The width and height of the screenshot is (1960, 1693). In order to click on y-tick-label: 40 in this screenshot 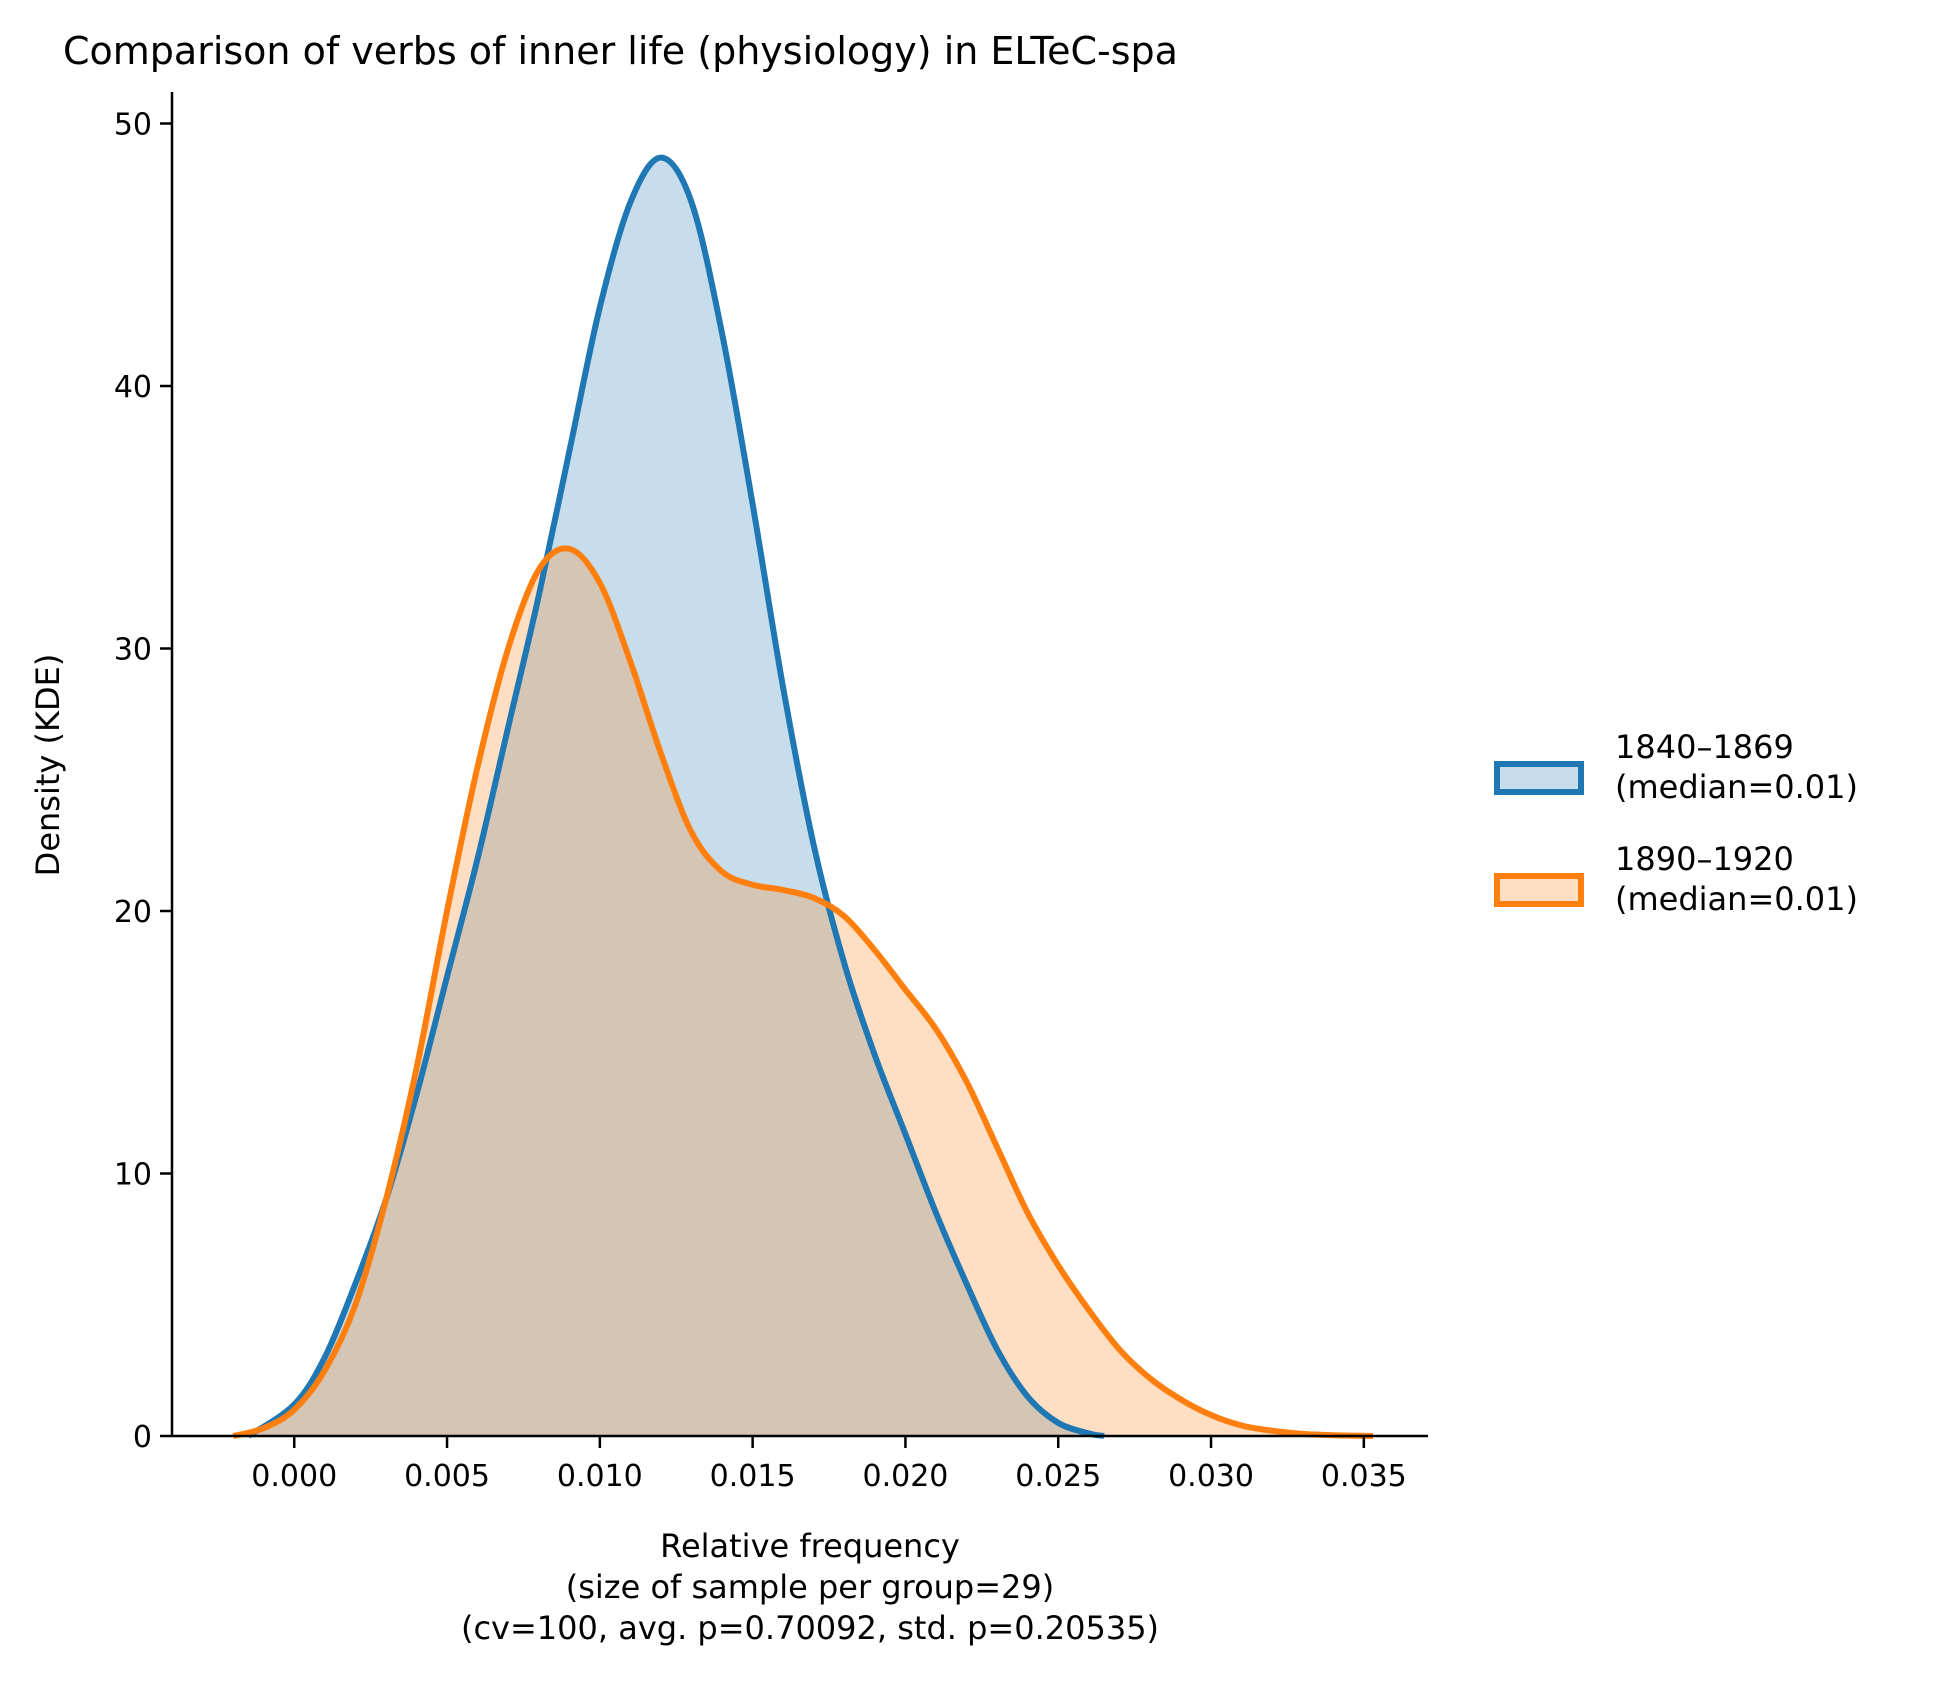, I will do `click(133, 387)`.